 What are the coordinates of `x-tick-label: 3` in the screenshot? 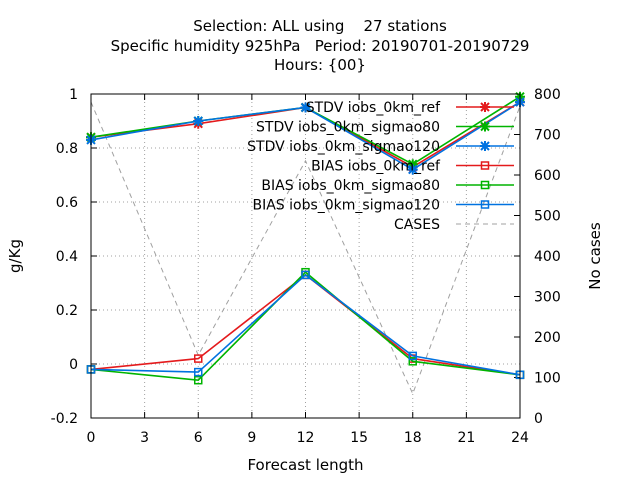 It's located at (144, 438).